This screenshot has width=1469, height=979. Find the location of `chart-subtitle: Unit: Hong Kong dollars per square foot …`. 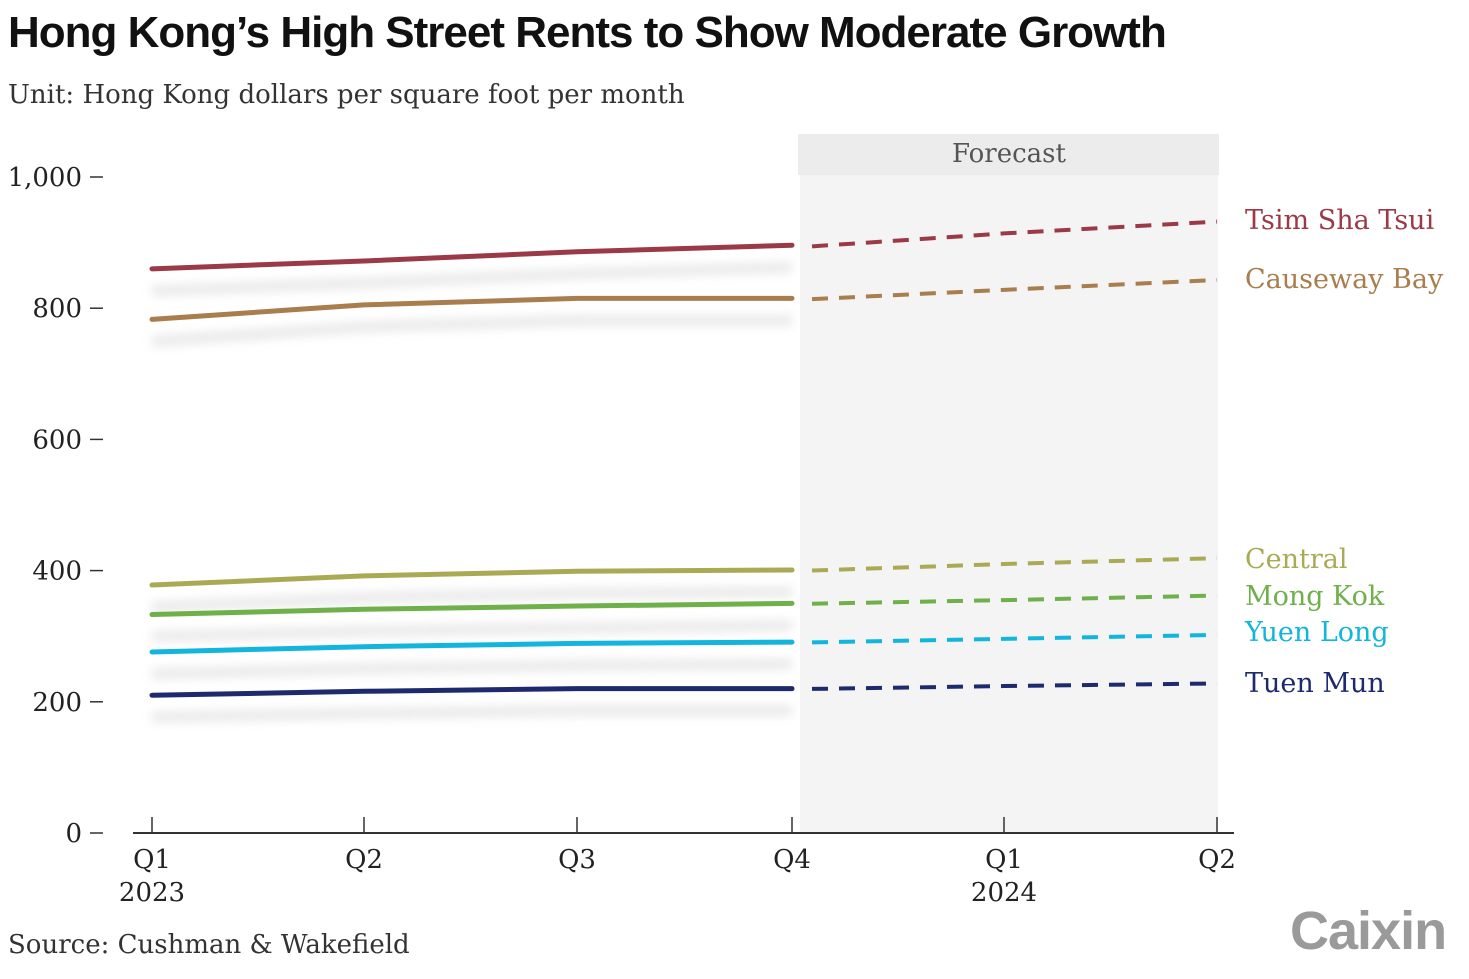

chart-subtitle: Unit: Hong Kong dollars per square foot … is located at coordinates (346, 95).